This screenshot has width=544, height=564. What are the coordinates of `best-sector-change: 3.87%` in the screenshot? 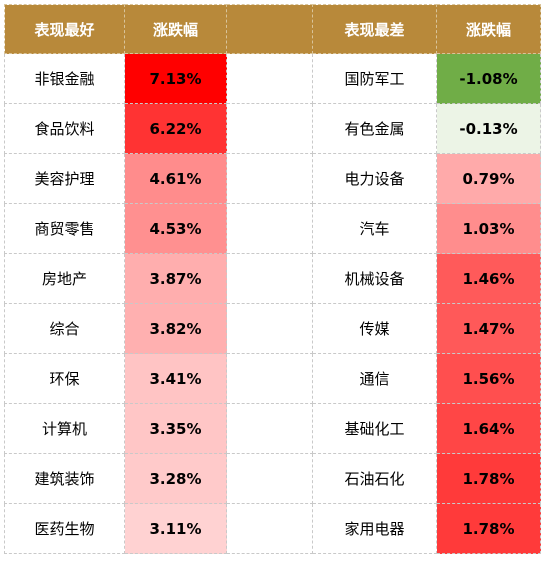 It's located at (175, 278).